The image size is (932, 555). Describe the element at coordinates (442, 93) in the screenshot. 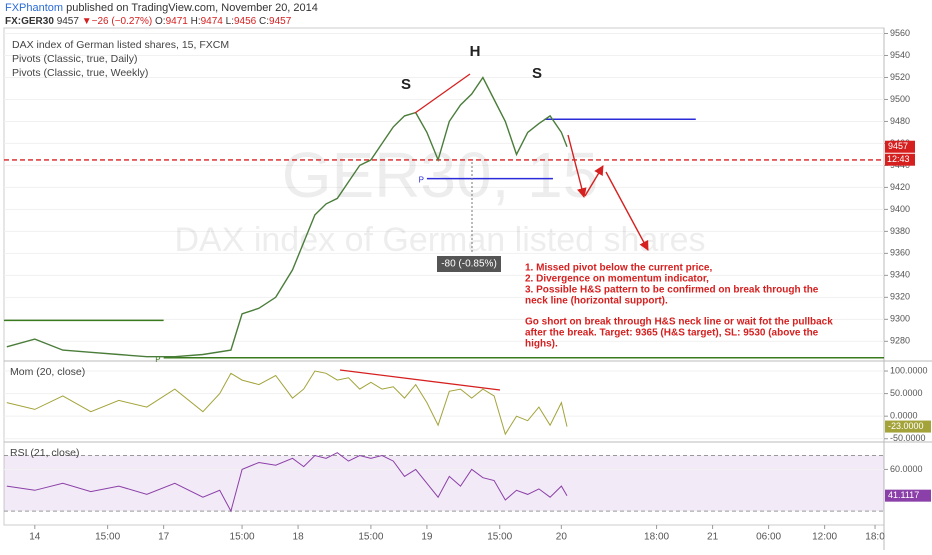

I see `shoulder-line` at that location.